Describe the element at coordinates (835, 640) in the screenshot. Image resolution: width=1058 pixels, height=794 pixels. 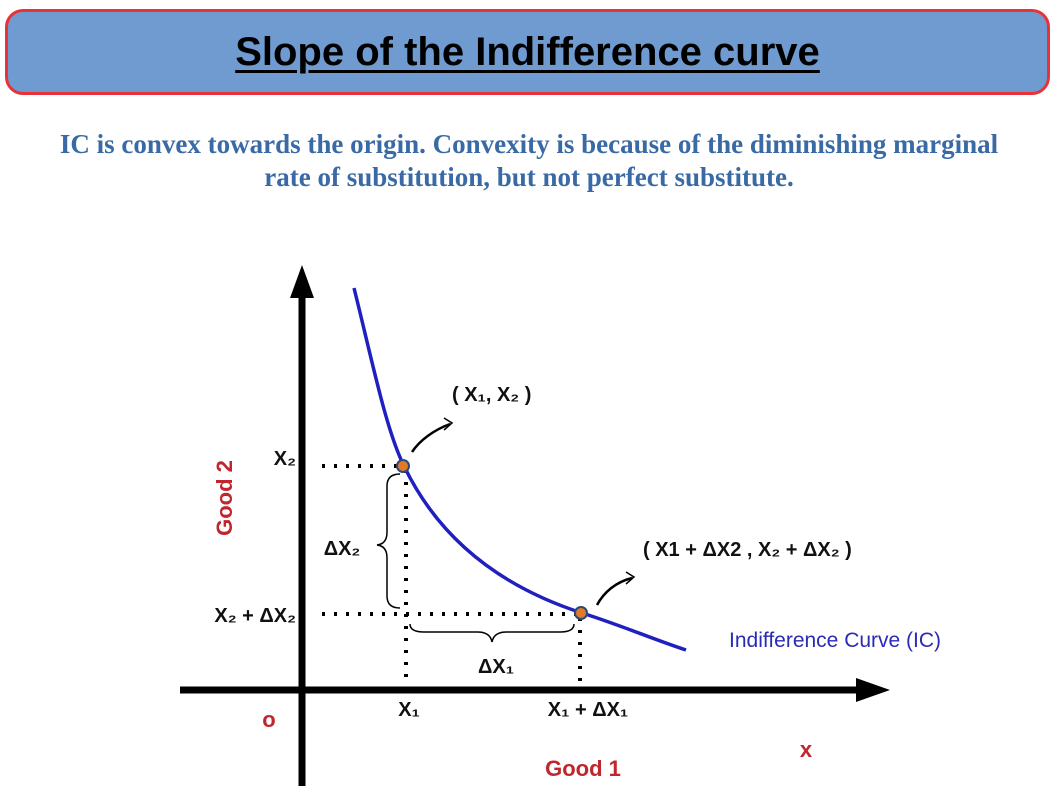
I see `curve-label: Indifference Curve (IC)` at that location.